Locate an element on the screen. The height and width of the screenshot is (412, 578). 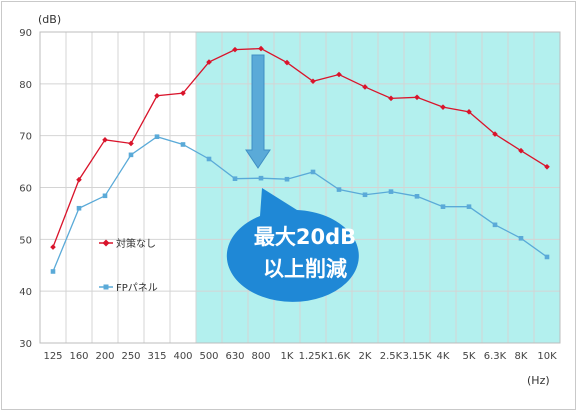
x-tick-label: 1.6K is located at coordinates (339, 356).